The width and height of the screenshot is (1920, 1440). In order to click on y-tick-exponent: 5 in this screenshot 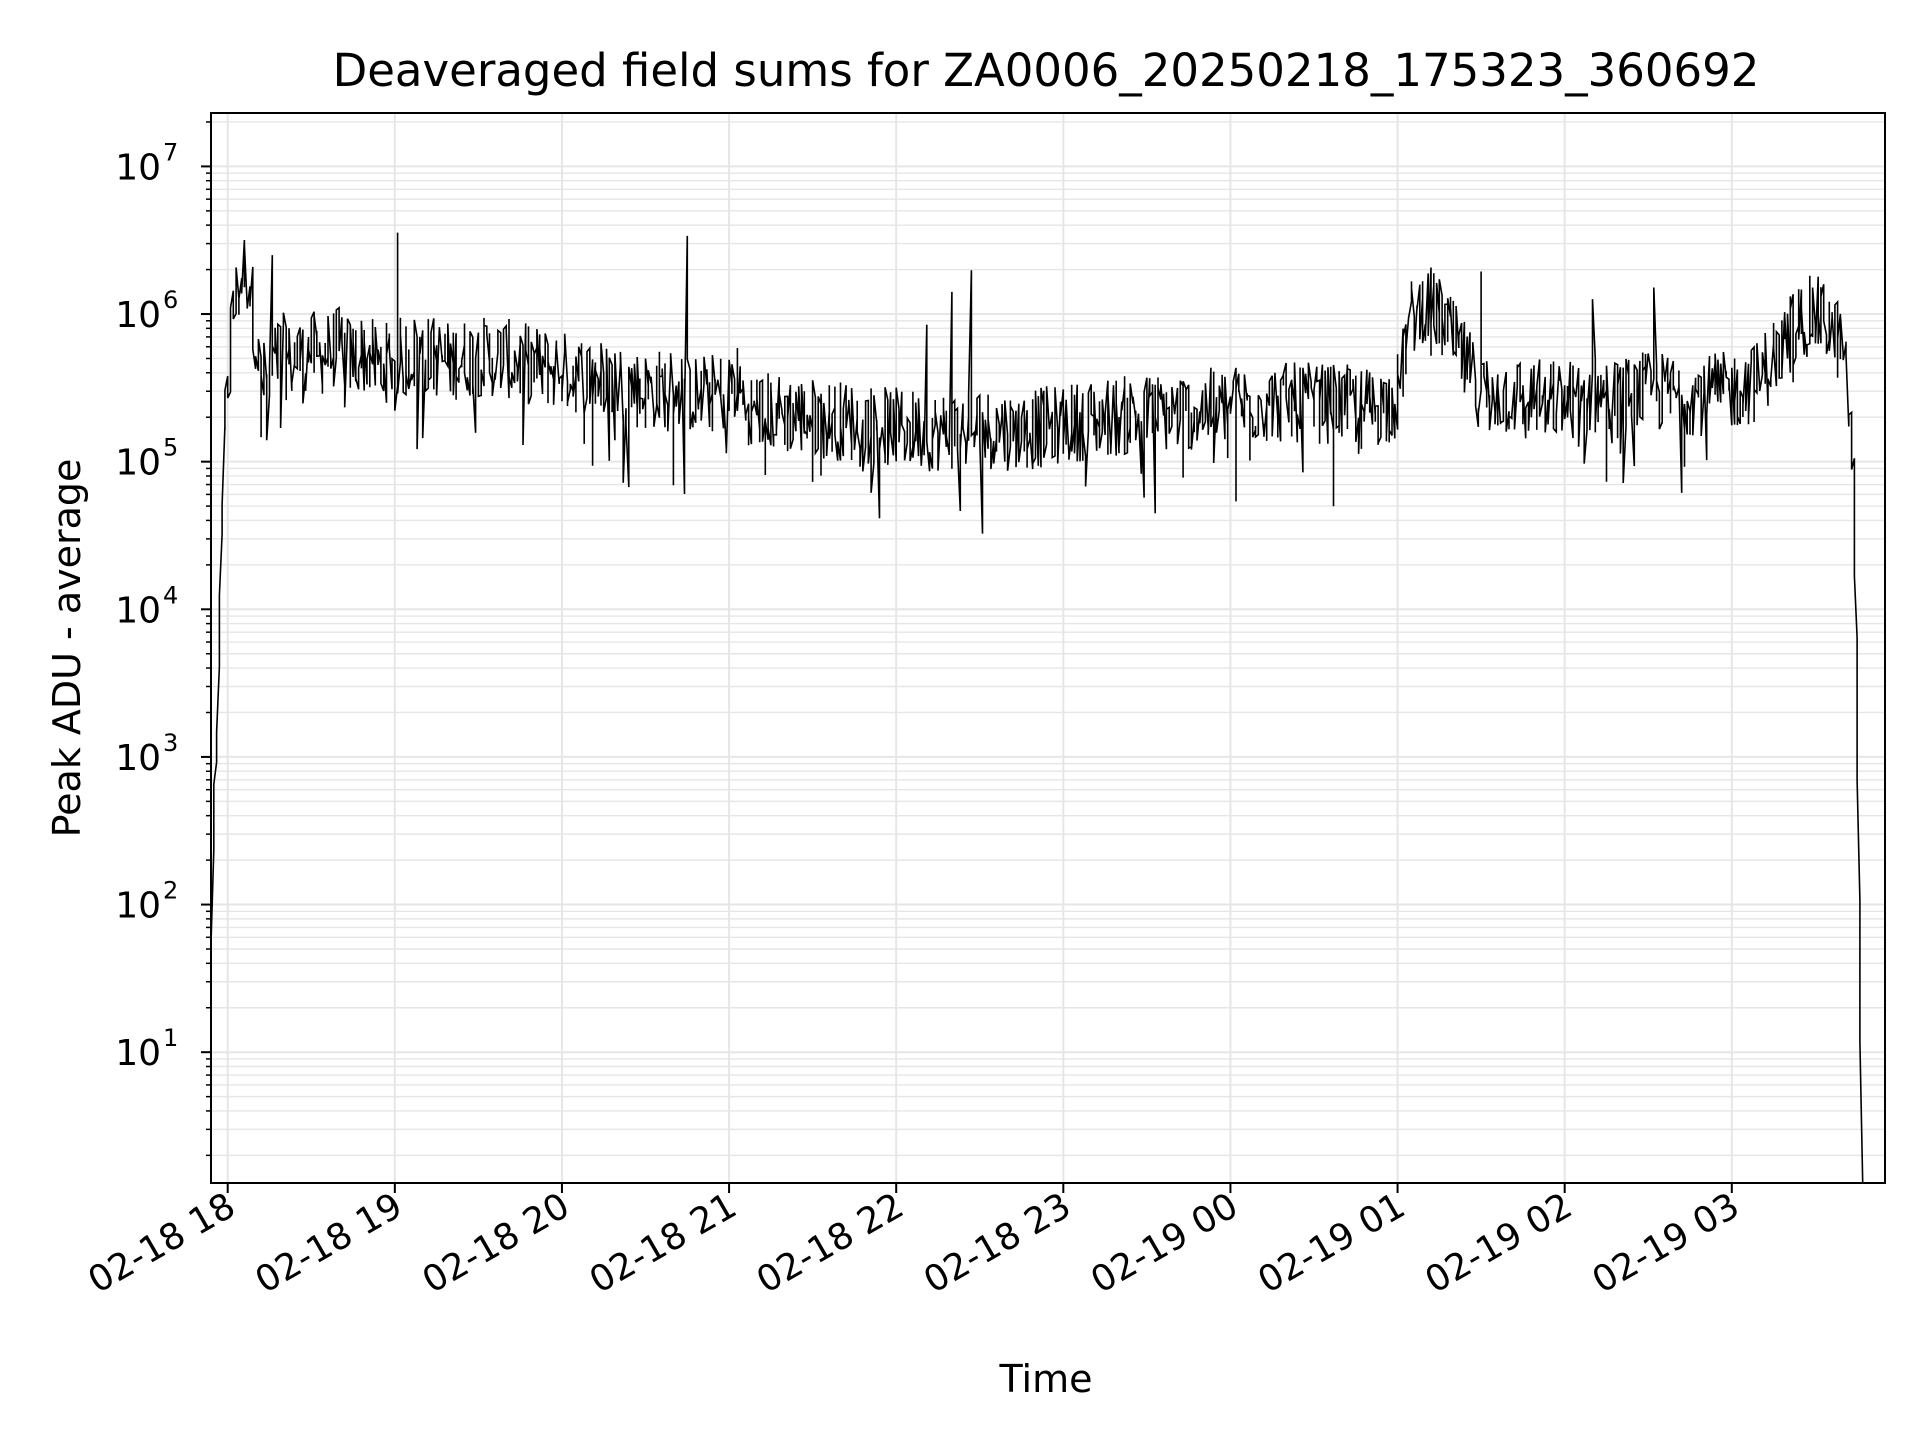, I will do `click(170, 448)`.